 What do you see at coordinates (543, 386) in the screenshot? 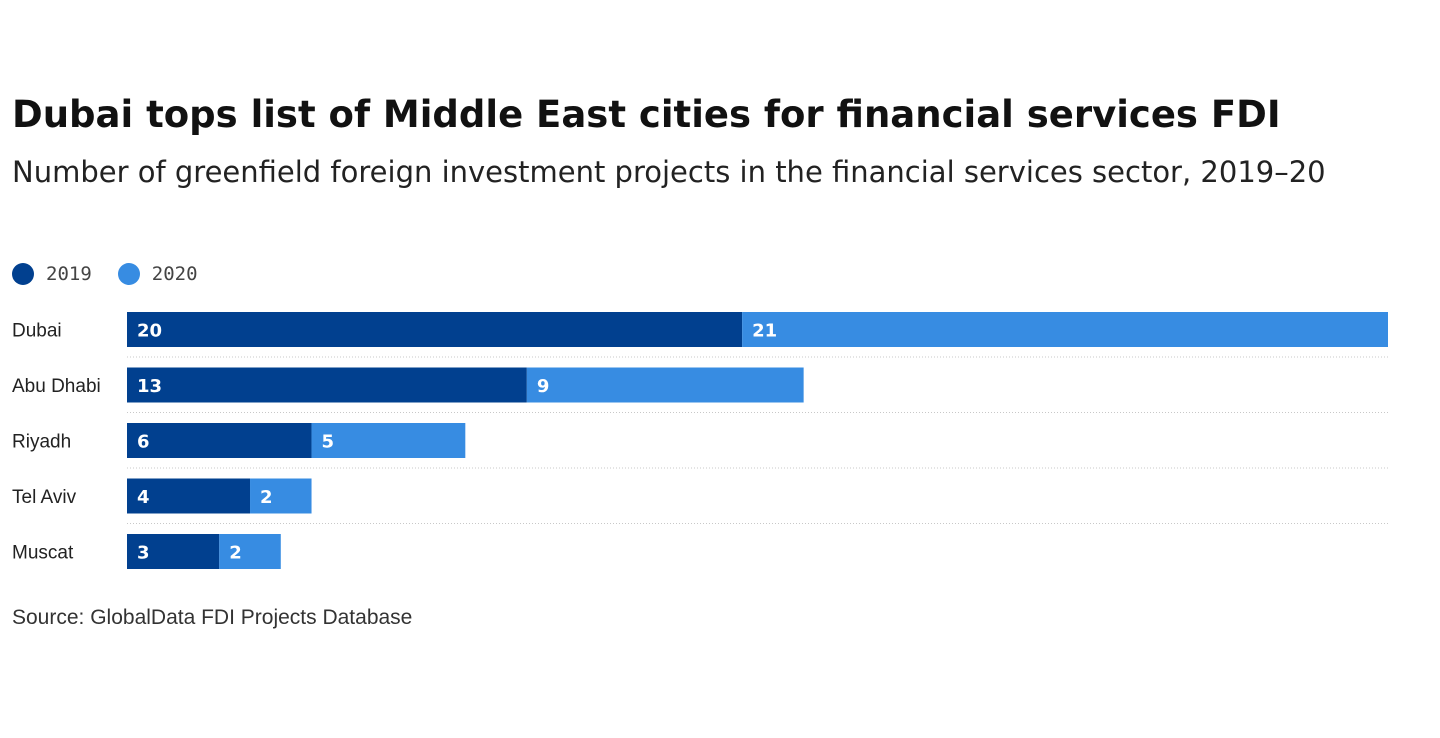
I see `data-label-abu-dhabi-2020: 9` at bounding box center [543, 386].